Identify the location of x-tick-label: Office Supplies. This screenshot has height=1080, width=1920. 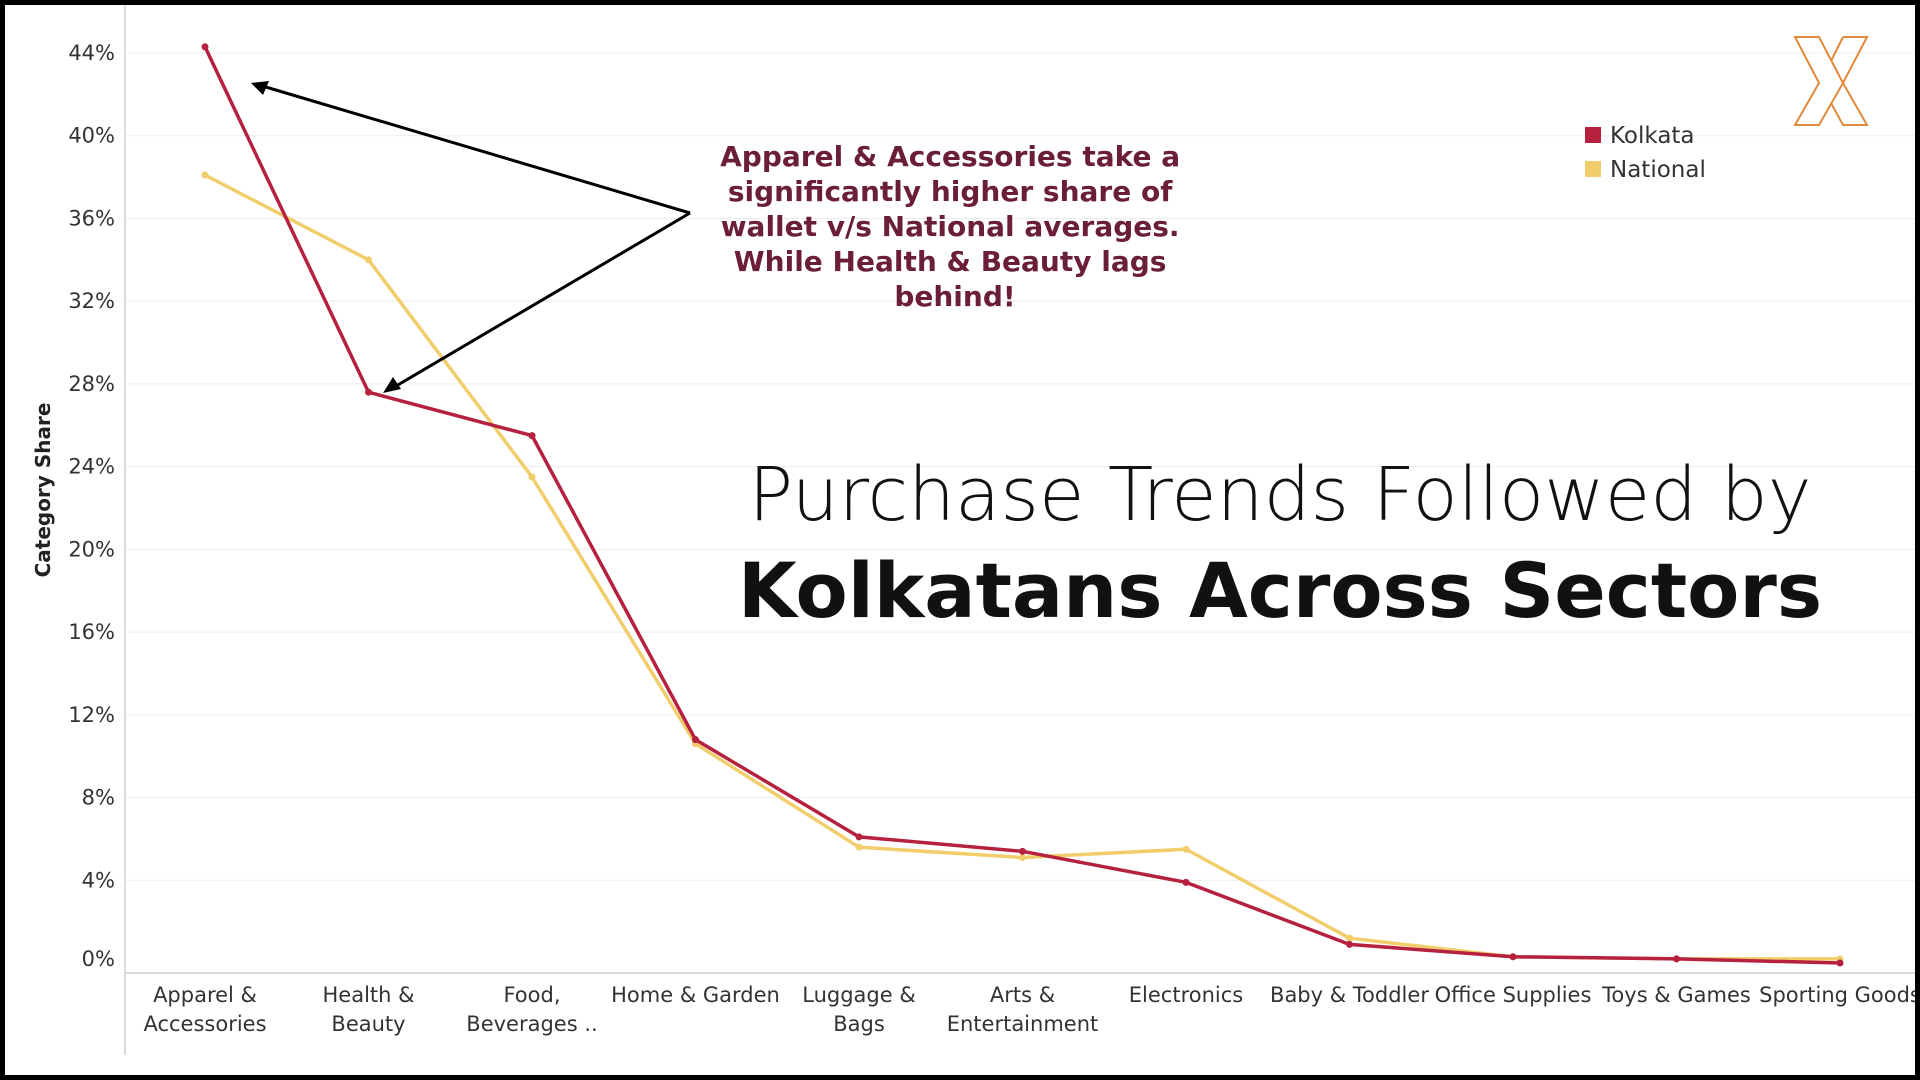
(1513, 995).